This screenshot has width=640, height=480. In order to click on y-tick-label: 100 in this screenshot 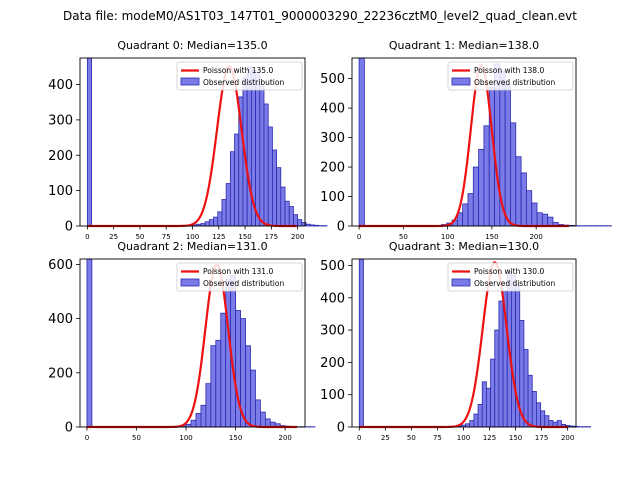, I will do `click(332, 197)`.